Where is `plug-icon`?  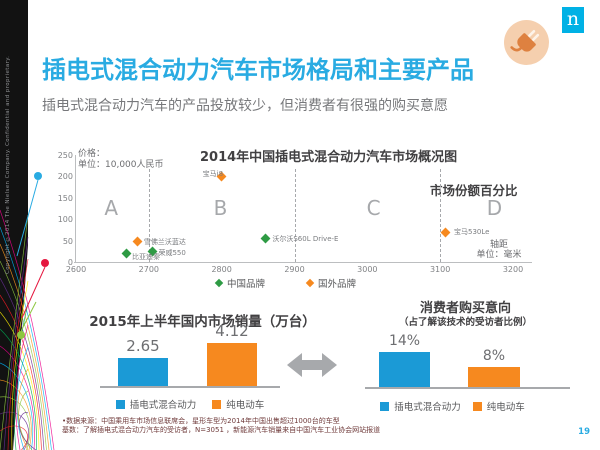 plug-icon is located at coordinates (526, 42).